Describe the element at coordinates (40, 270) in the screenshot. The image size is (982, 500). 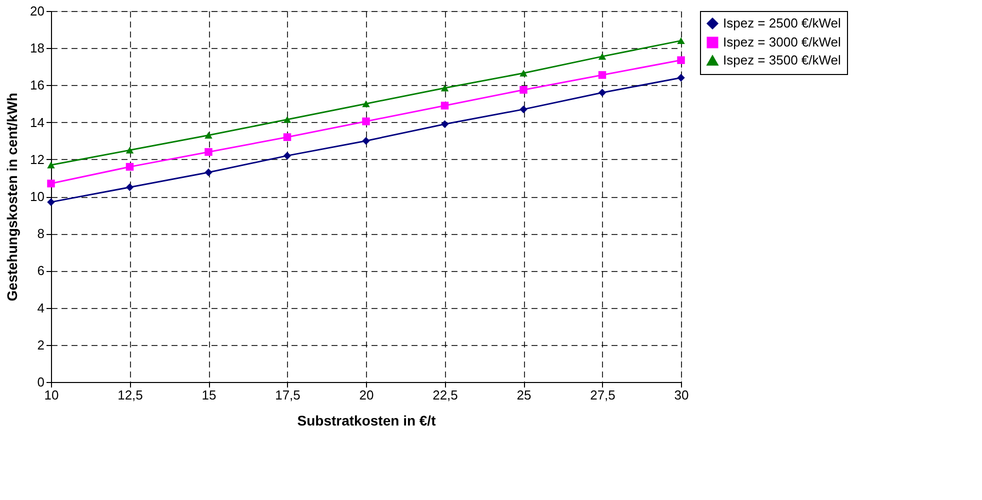
I see `y-tick-label: 6` at that location.